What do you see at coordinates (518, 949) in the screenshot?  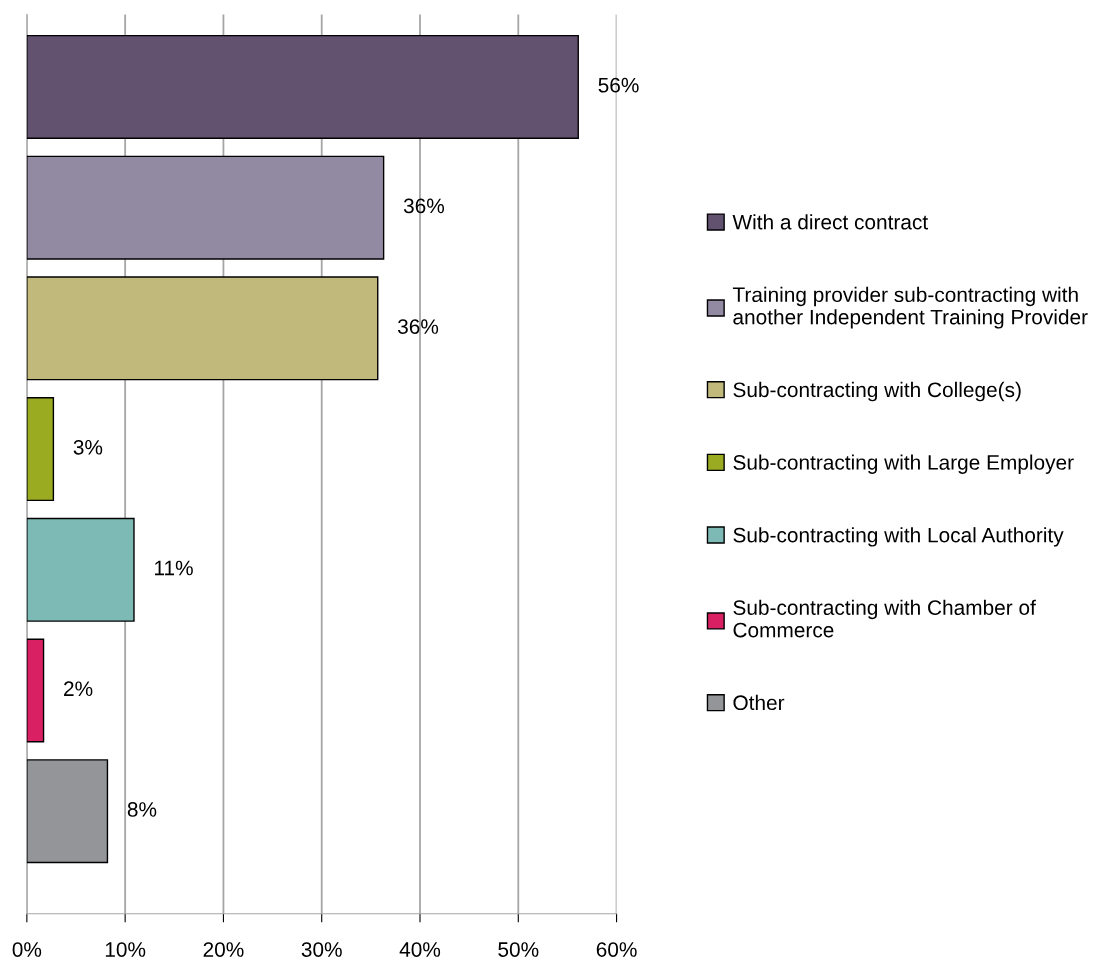 I see `x-tick-label: 50%` at bounding box center [518, 949].